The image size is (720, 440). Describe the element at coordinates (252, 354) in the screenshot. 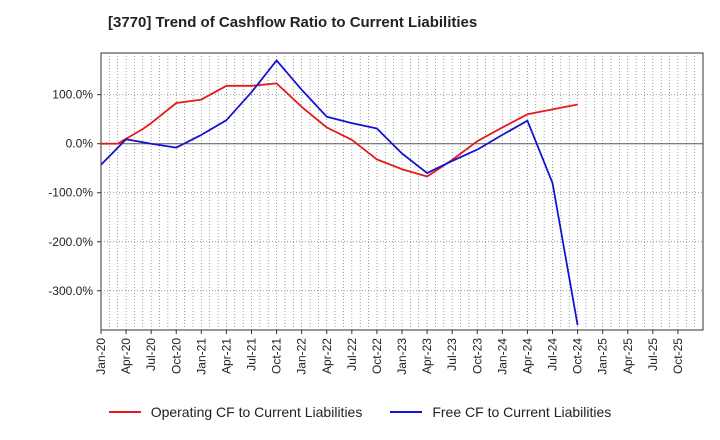

I see `x-tick-label: Jul-21` at that location.